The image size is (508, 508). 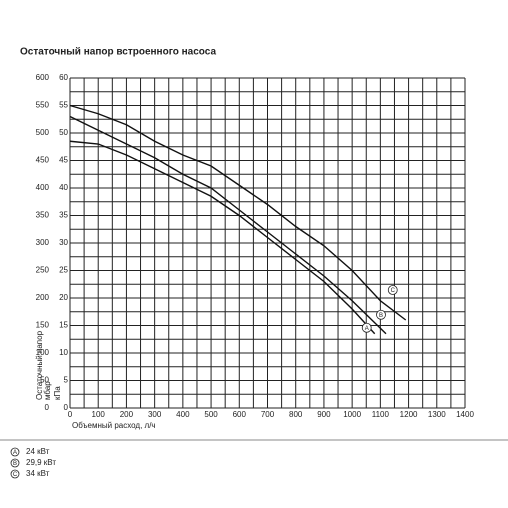 I want to click on x-axis-label: Объемный расход, л/ч, so click(x=114, y=425).